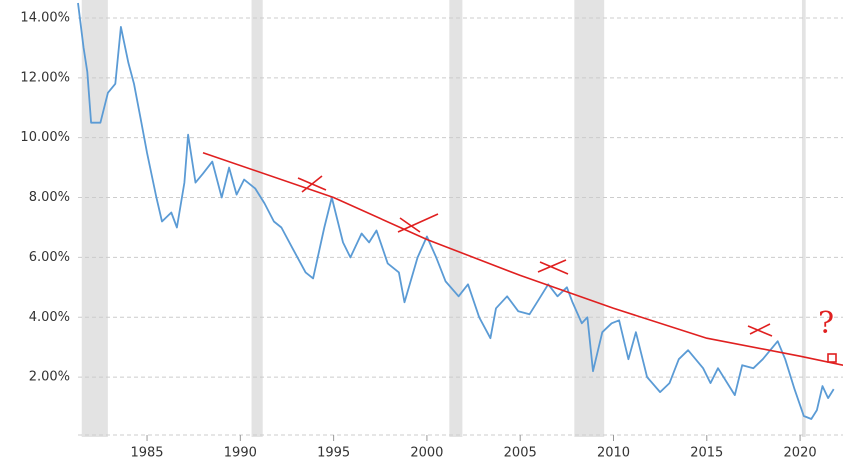  Describe the element at coordinates (49, 377) in the screenshot. I see `y-tick-label: 2.00%` at that location.